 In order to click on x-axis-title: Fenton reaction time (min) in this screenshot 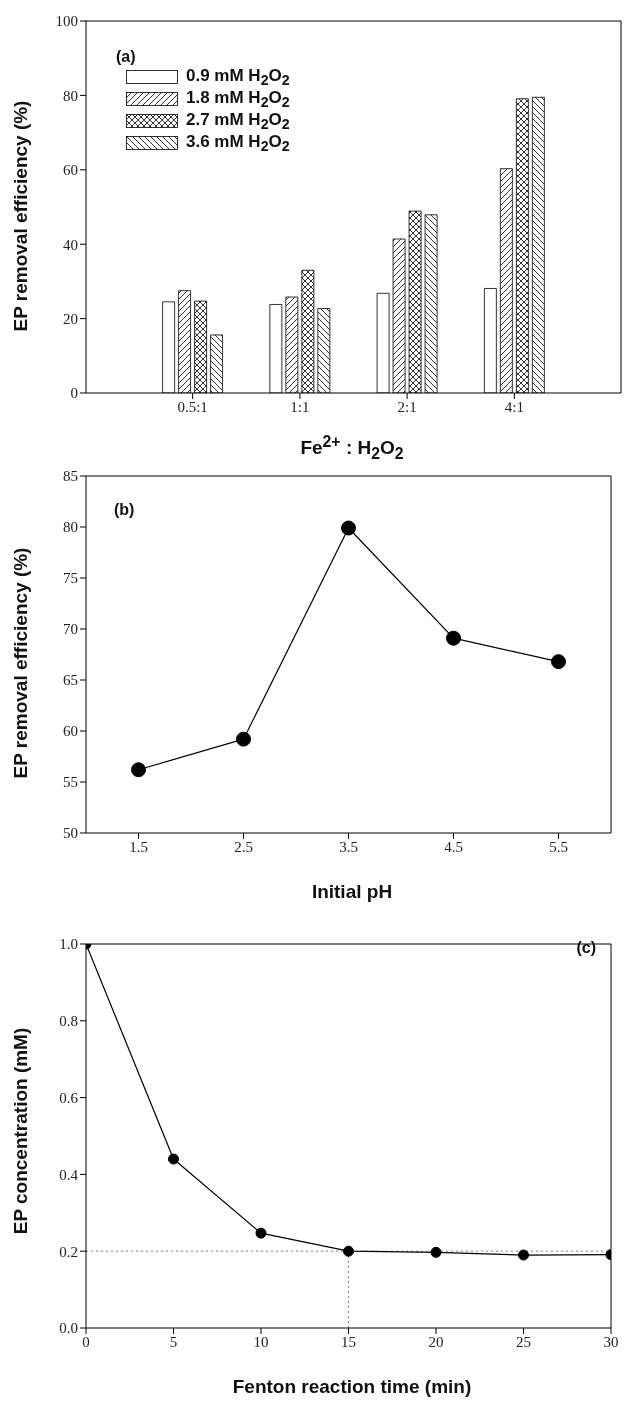, I will do `click(352, 1387)`.